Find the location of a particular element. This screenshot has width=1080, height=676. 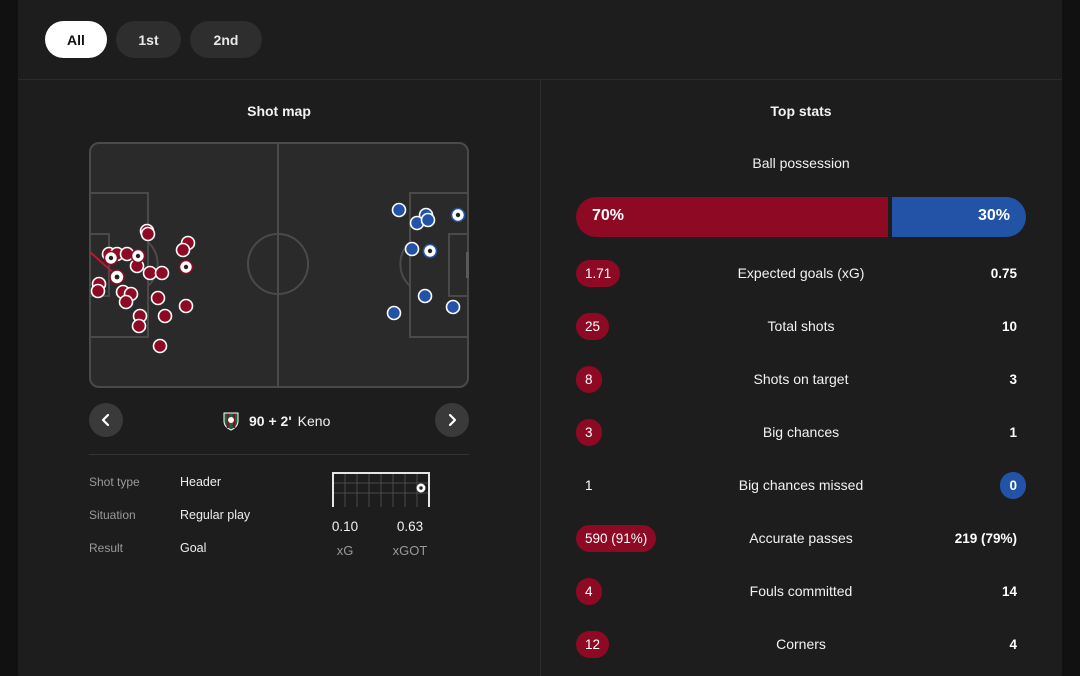

stat-name: Total shots is located at coordinates (801, 326).